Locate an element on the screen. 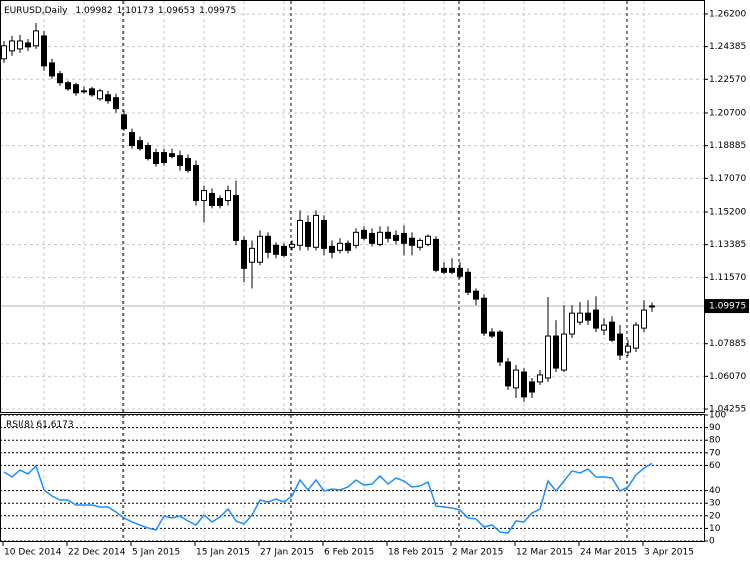 Image resolution: width=750 pixels, height=562 pixels. x-tick-label: 24 Mar 2015 is located at coordinates (608, 553).